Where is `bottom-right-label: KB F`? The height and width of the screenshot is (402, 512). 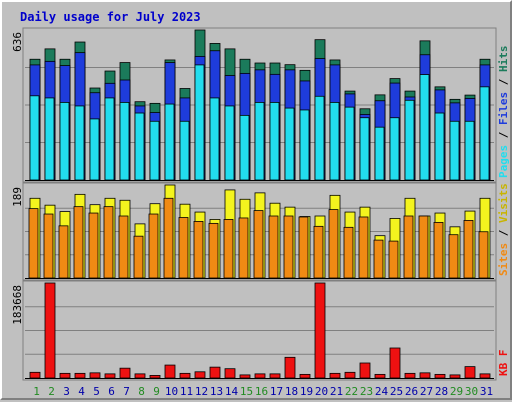
bottom-right-label: KB F is located at coordinates (503, 363).